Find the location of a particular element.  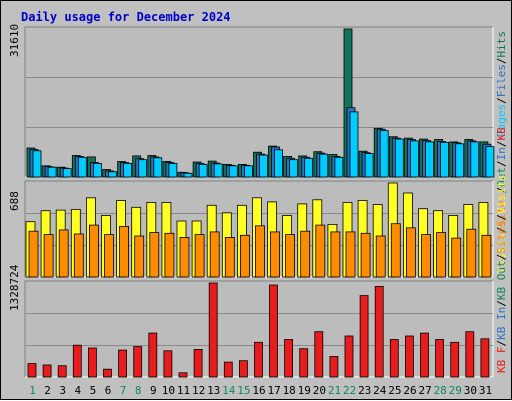

legend: Visits/Sites/Out/In/KB is located at coordinates (501, 200).